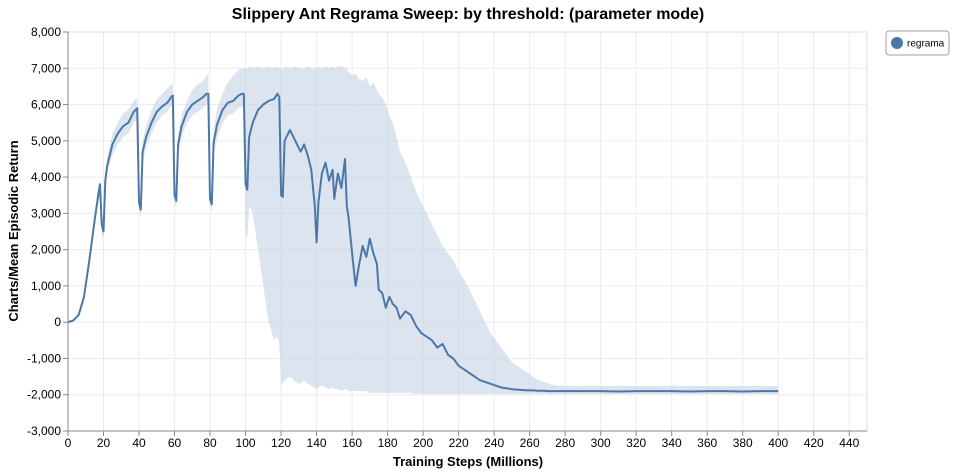 The width and height of the screenshot is (956, 472). What do you see at coordinates (636, 443) in the screenshot?
I see `x-tick-label: 320` at bounding box center [636, 443].